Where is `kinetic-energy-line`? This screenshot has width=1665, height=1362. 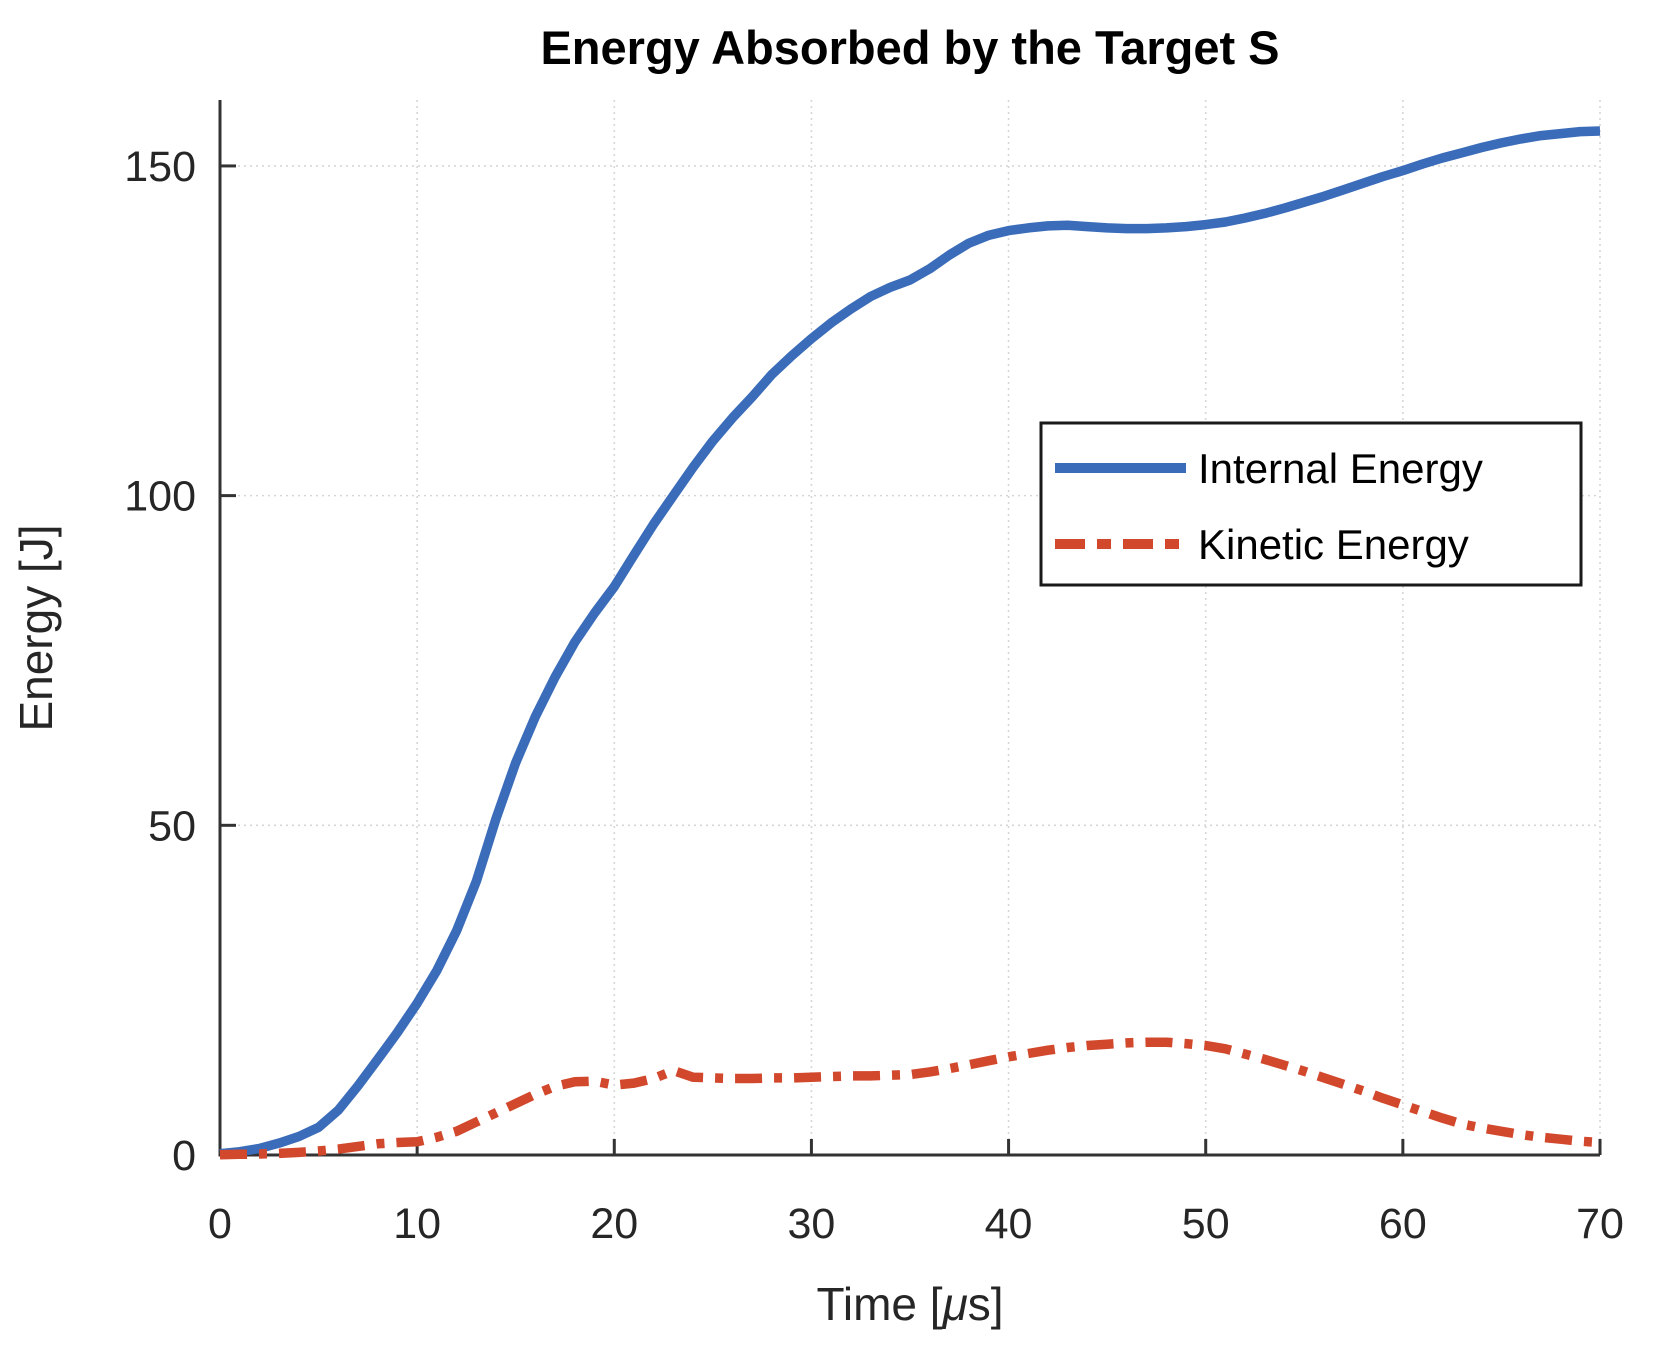 kinetic-energy-line is located at coordinates (910, 1098).